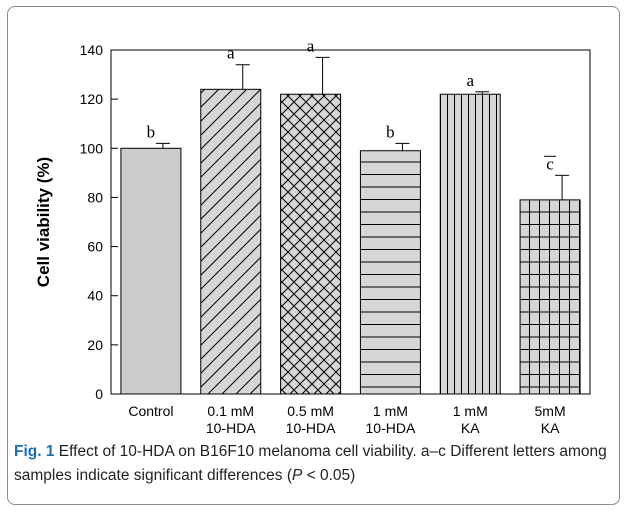 The image size is (627, 513). Describe the element at coordinates (92, 148) in the screenshot. I see `y-tick-label: 100` at that location.